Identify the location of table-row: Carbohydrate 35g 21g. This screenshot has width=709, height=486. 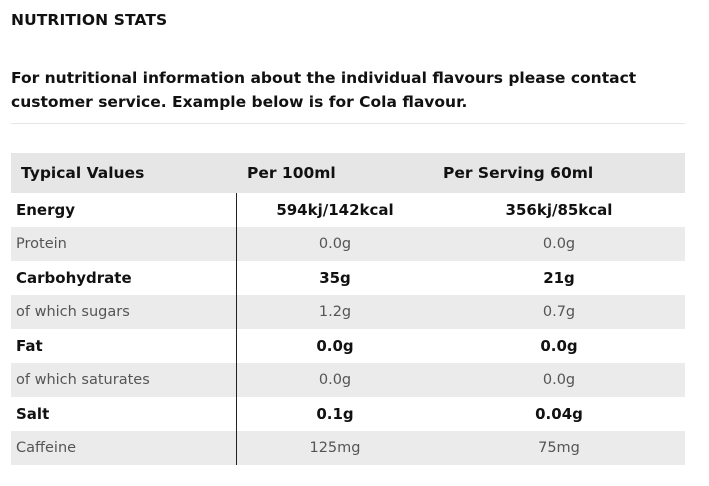
(348, 278).